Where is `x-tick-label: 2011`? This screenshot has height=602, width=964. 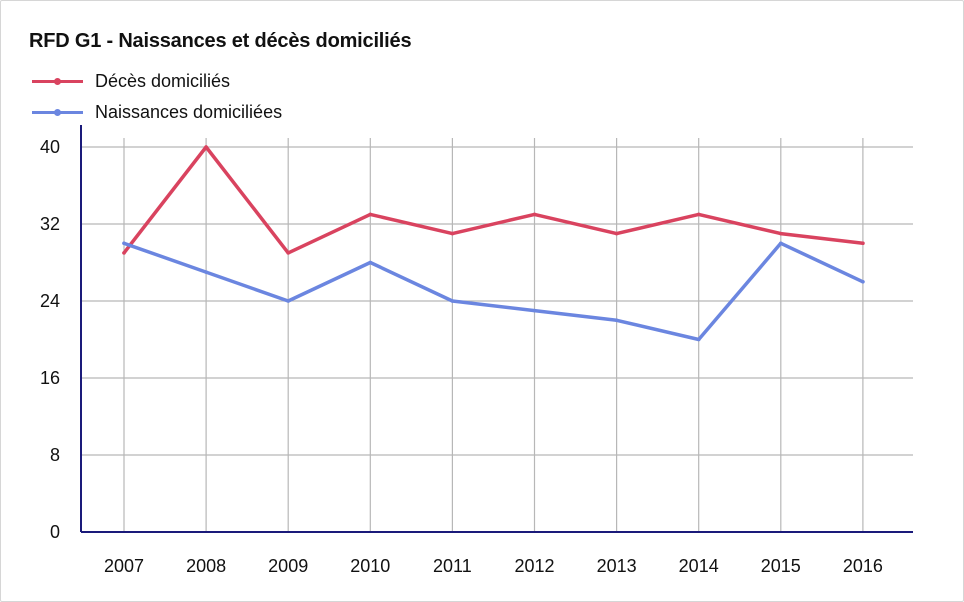 x-tick-label: 2011 is located at coordinates (452, 566).